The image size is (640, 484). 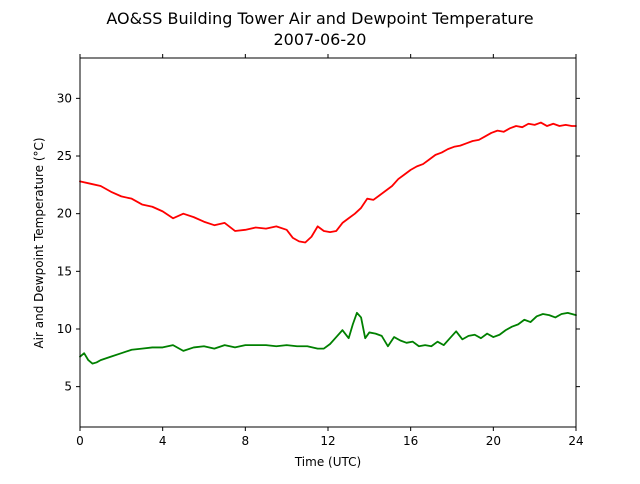 I want to click on dewpoint-series-line, so click(x=328, y=338).